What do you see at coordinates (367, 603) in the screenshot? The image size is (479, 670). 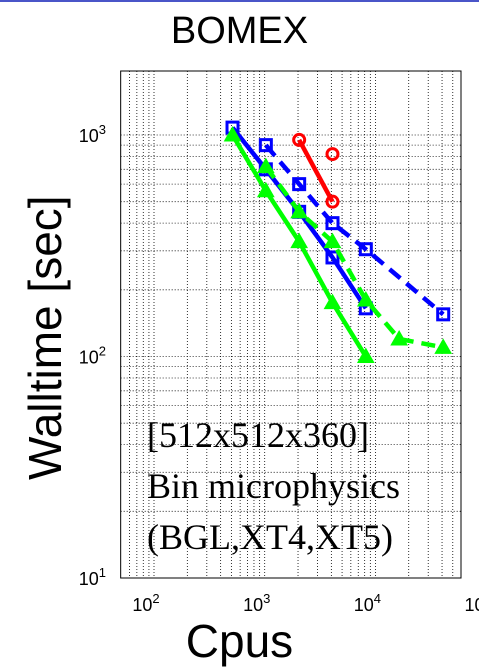 I see `x-tick-label: 10⁴` at bounding box center [367, 603].